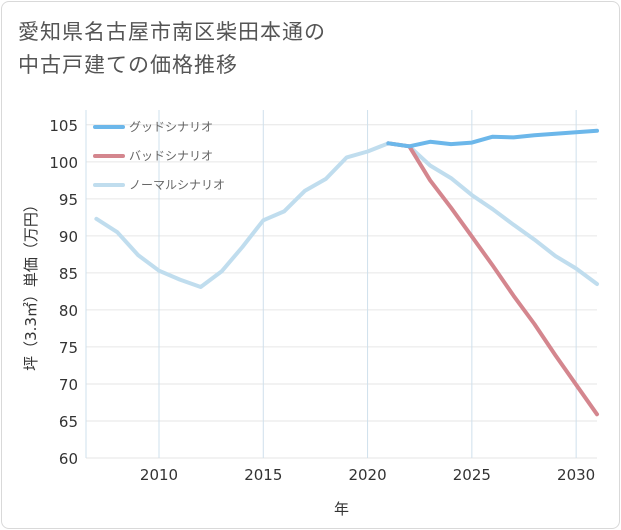 The width and height of the screenshot is (621, 530). I want to click on y-tick-label: 70, so click(68, 385).